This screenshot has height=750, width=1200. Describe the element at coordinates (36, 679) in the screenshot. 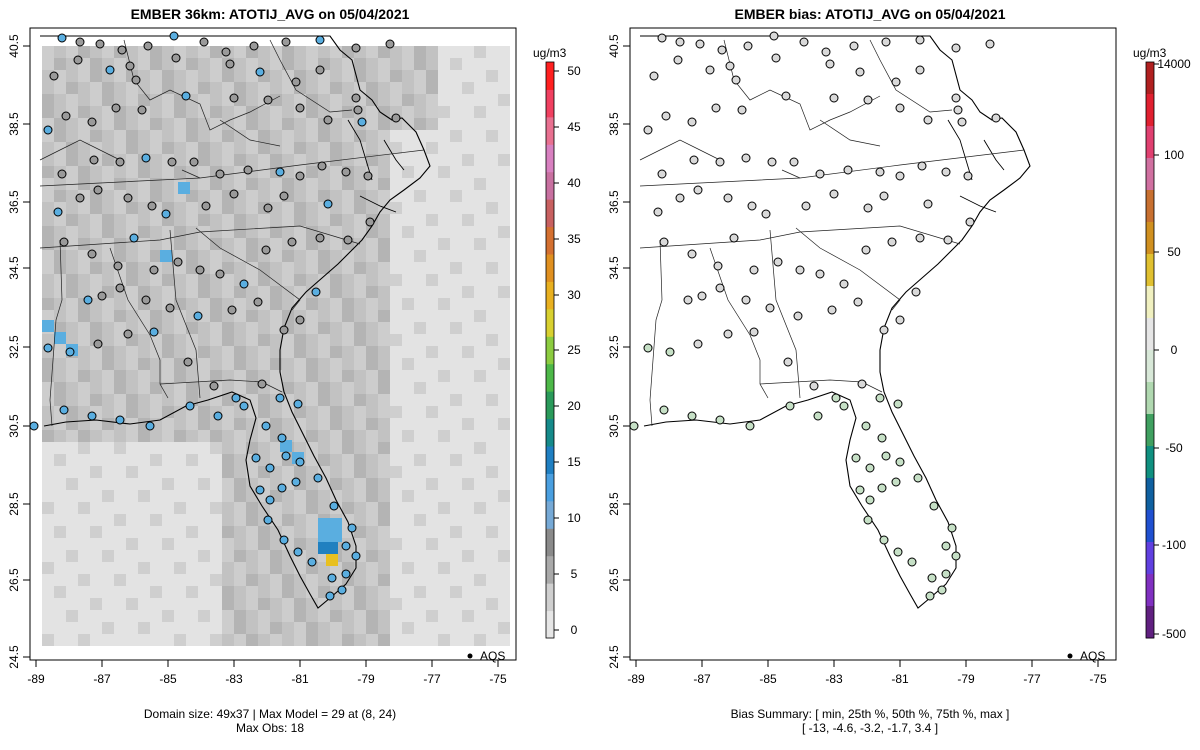

I see `x-tick-label: -89` at that location.